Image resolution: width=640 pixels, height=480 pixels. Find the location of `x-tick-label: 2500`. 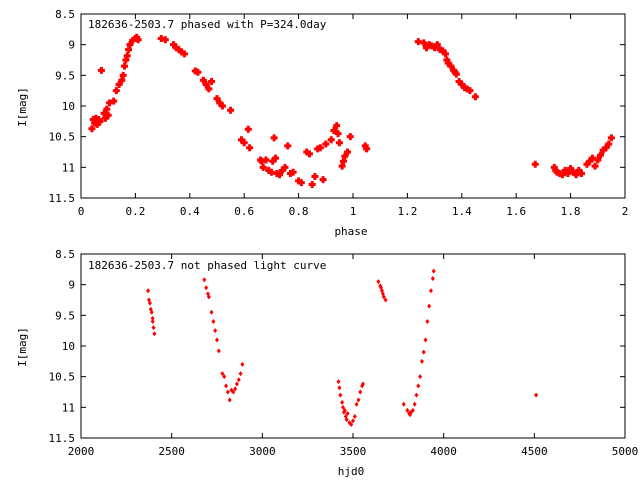

x-tick-label: 2500 is located at coordinates (171, 451).